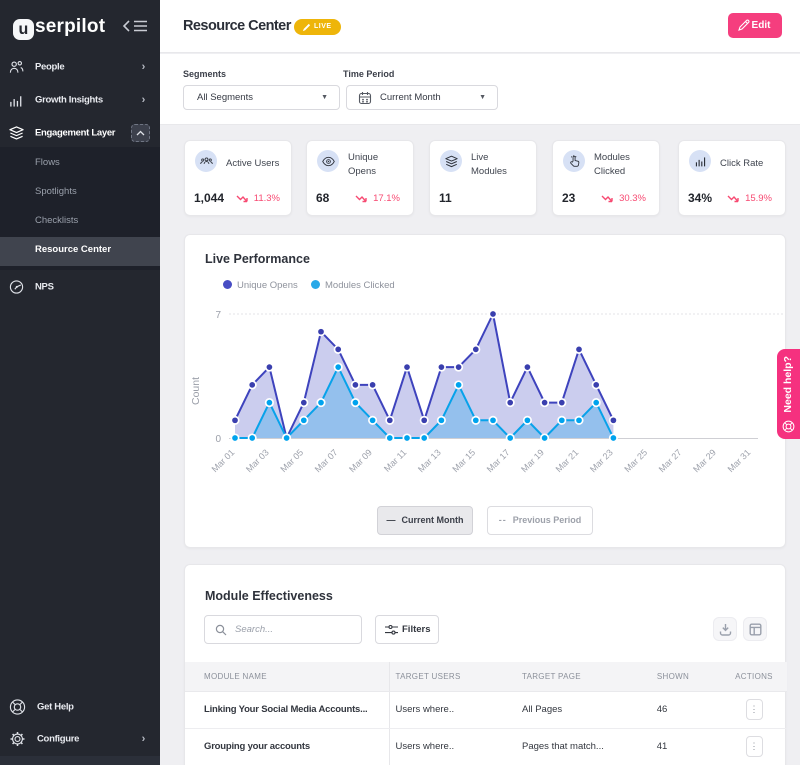  Describe the element at coordinates (498, 460) in the screenshot. I see `svg-text: Mar 17` at that location.